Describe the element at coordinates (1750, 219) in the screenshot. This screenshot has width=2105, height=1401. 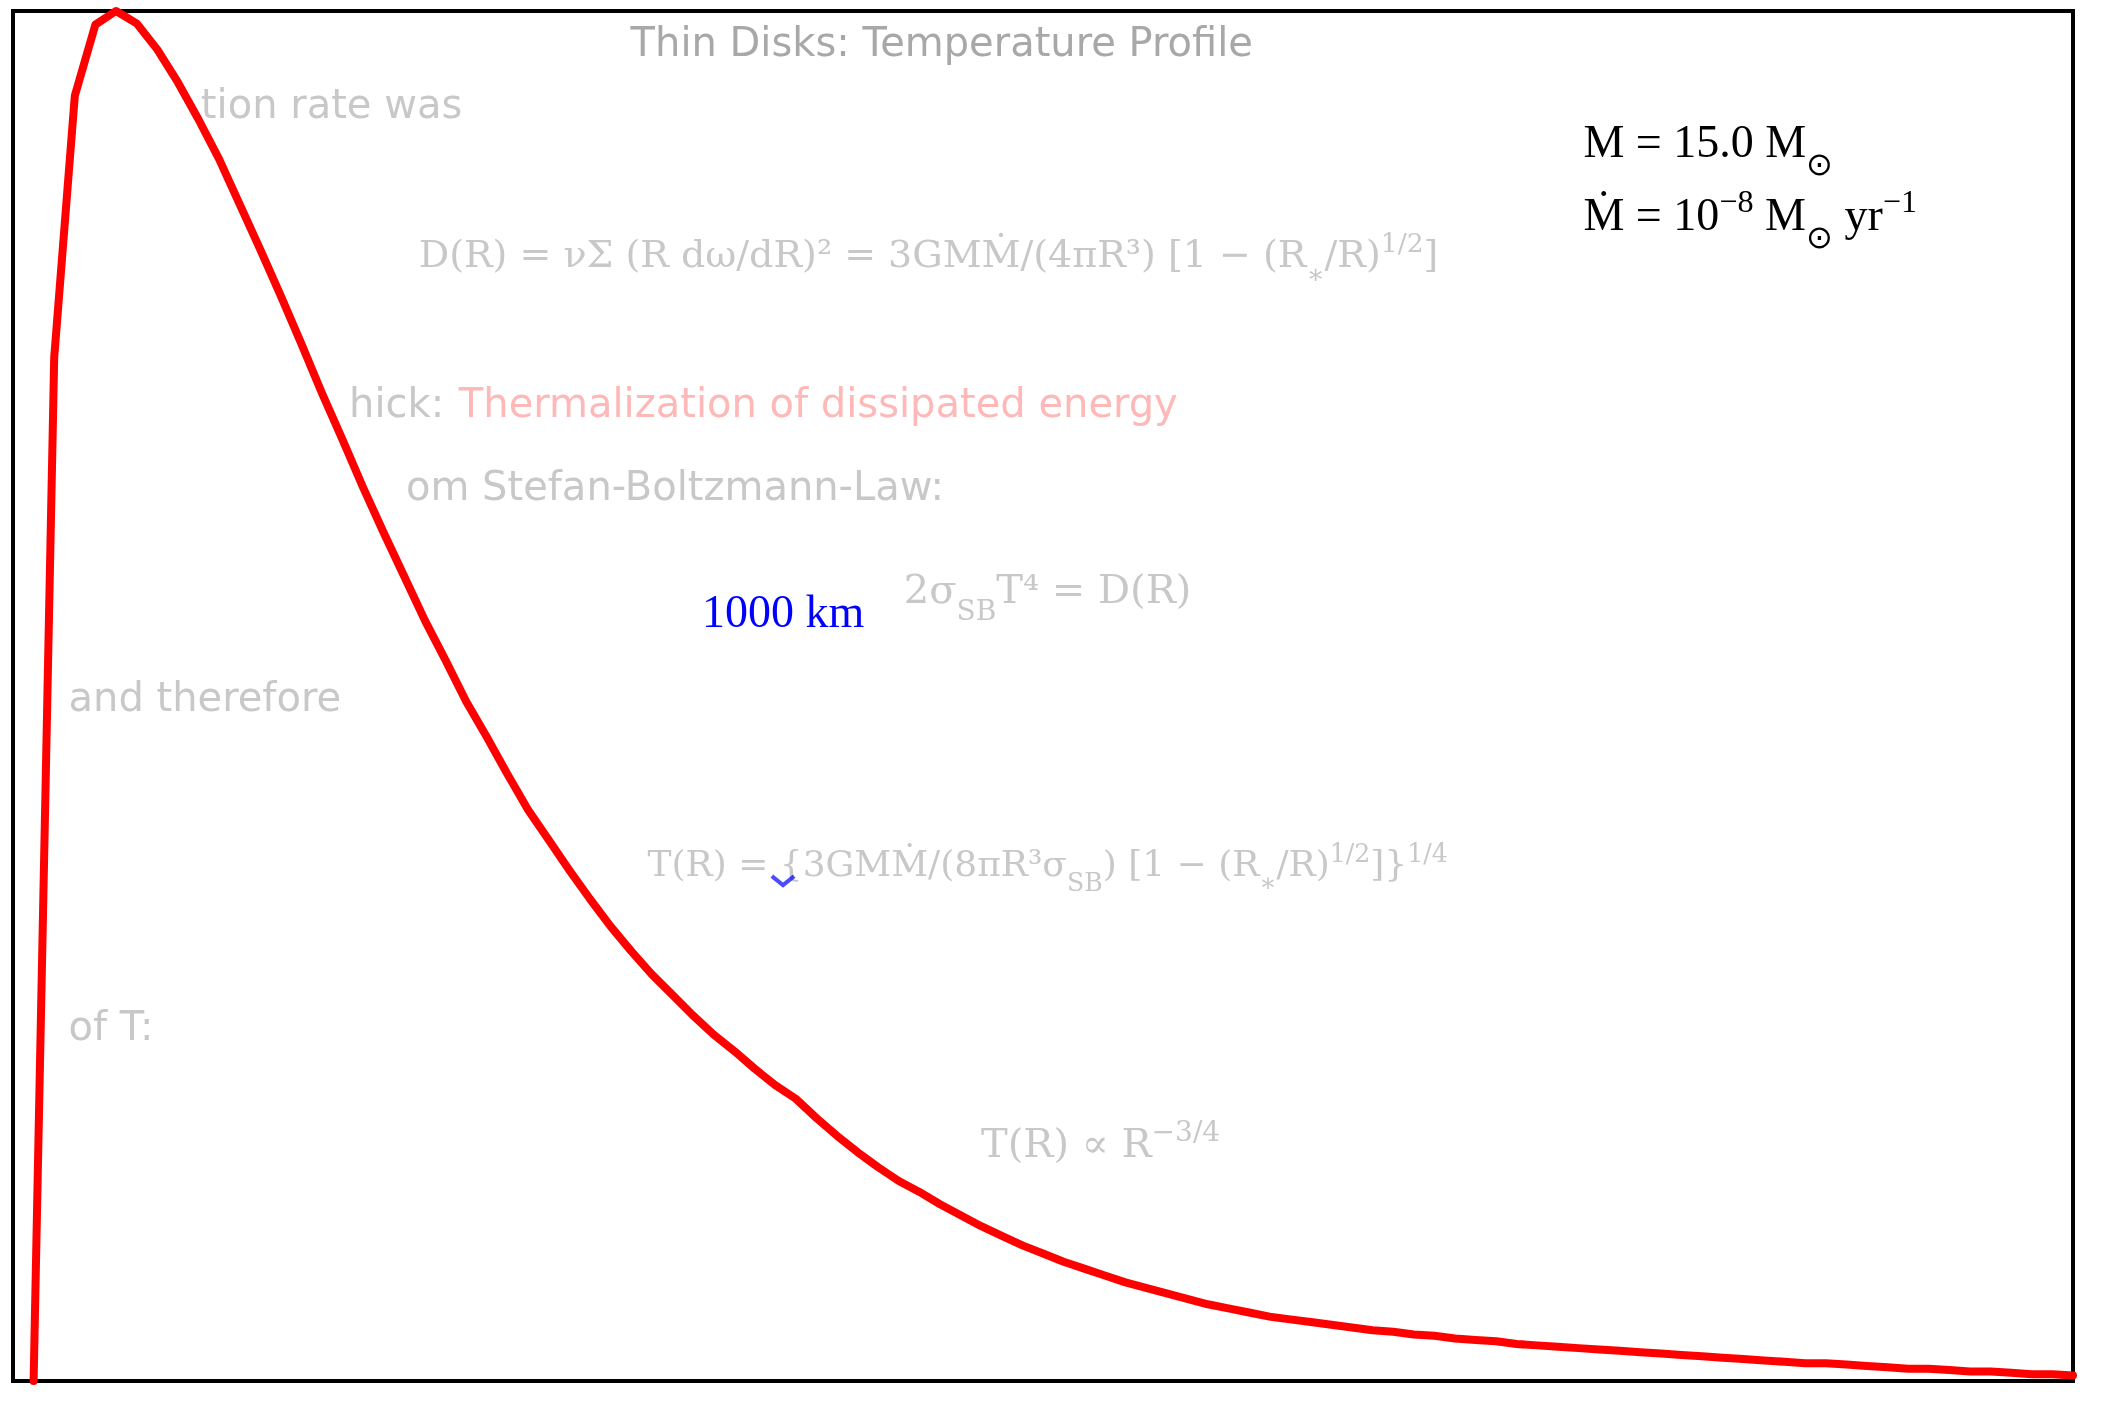
I see `annotation: Ṁ = 10$^{−8}$ M$_{⊙}$ yr$^{−1}$` at that location.